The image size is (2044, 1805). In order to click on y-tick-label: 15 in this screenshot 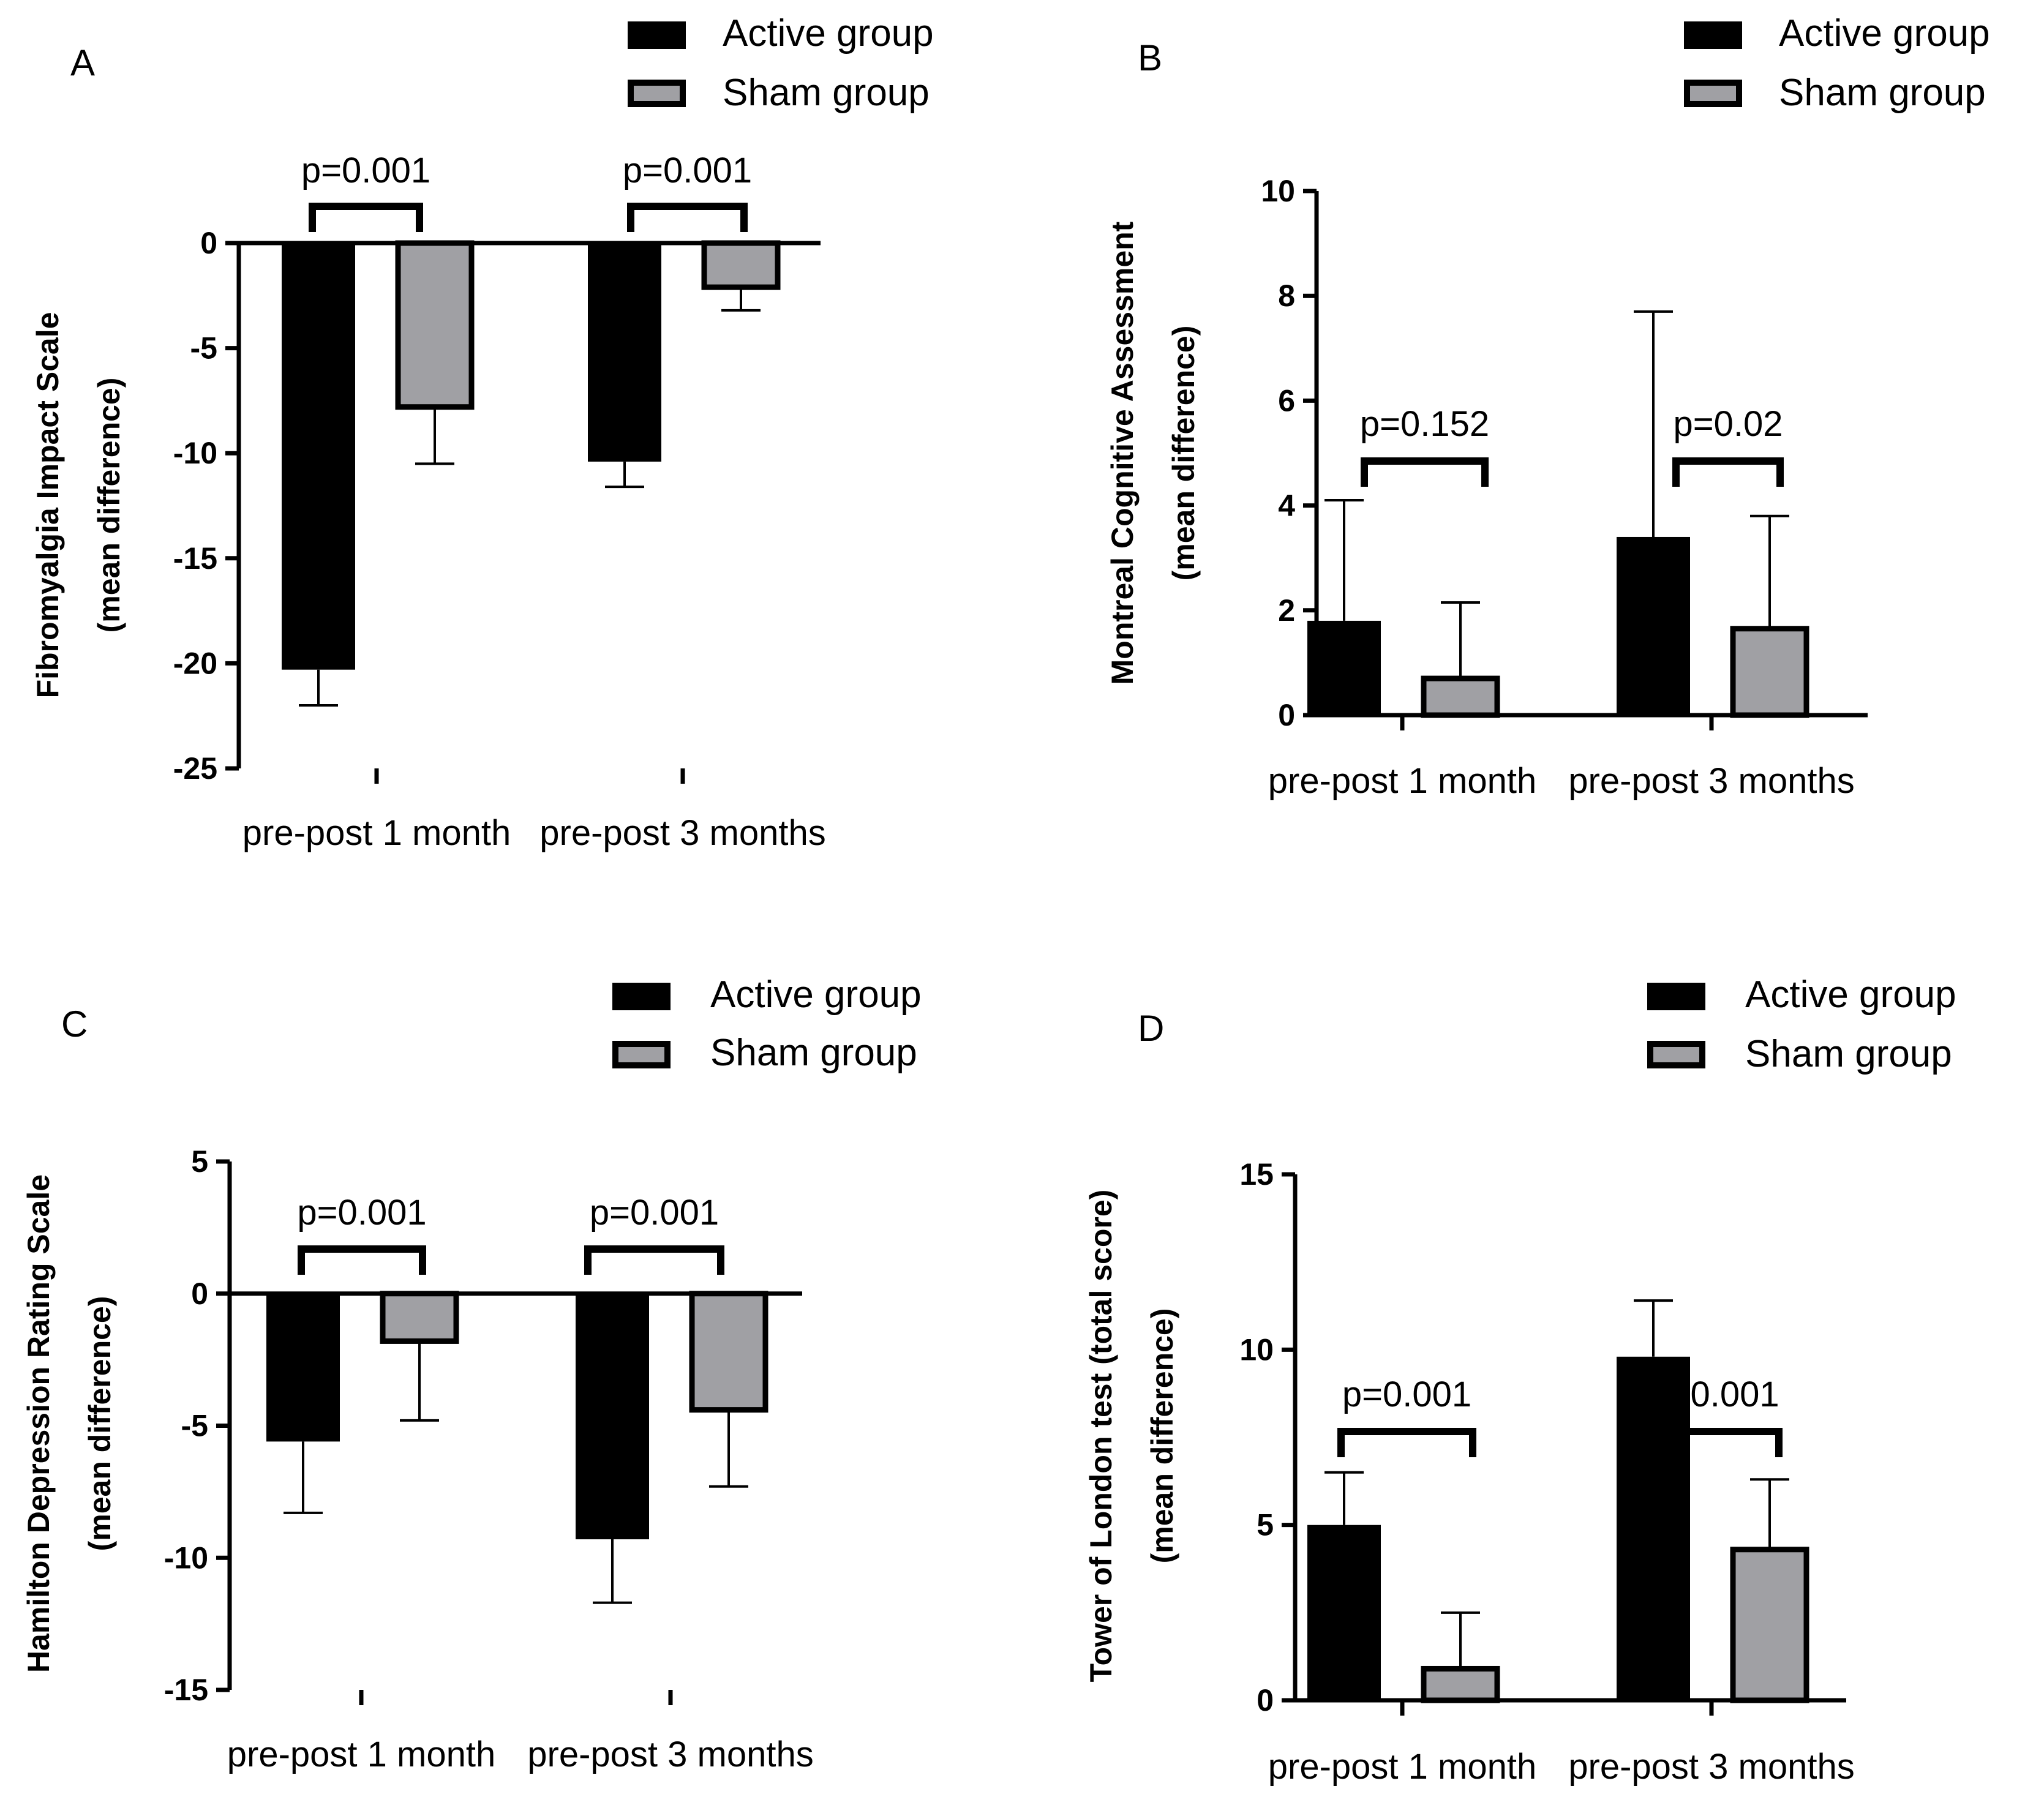, I will do `click(1256, 1174)`.